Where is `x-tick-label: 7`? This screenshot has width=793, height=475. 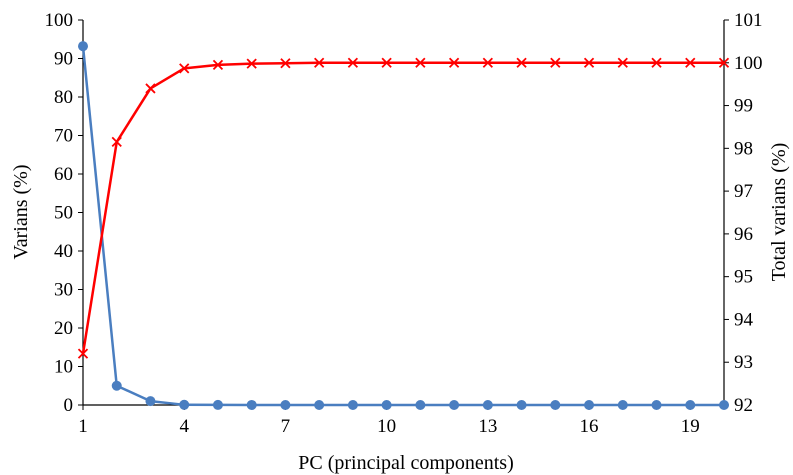
x-tick-label: 7 is located at coordinates (286, 426).